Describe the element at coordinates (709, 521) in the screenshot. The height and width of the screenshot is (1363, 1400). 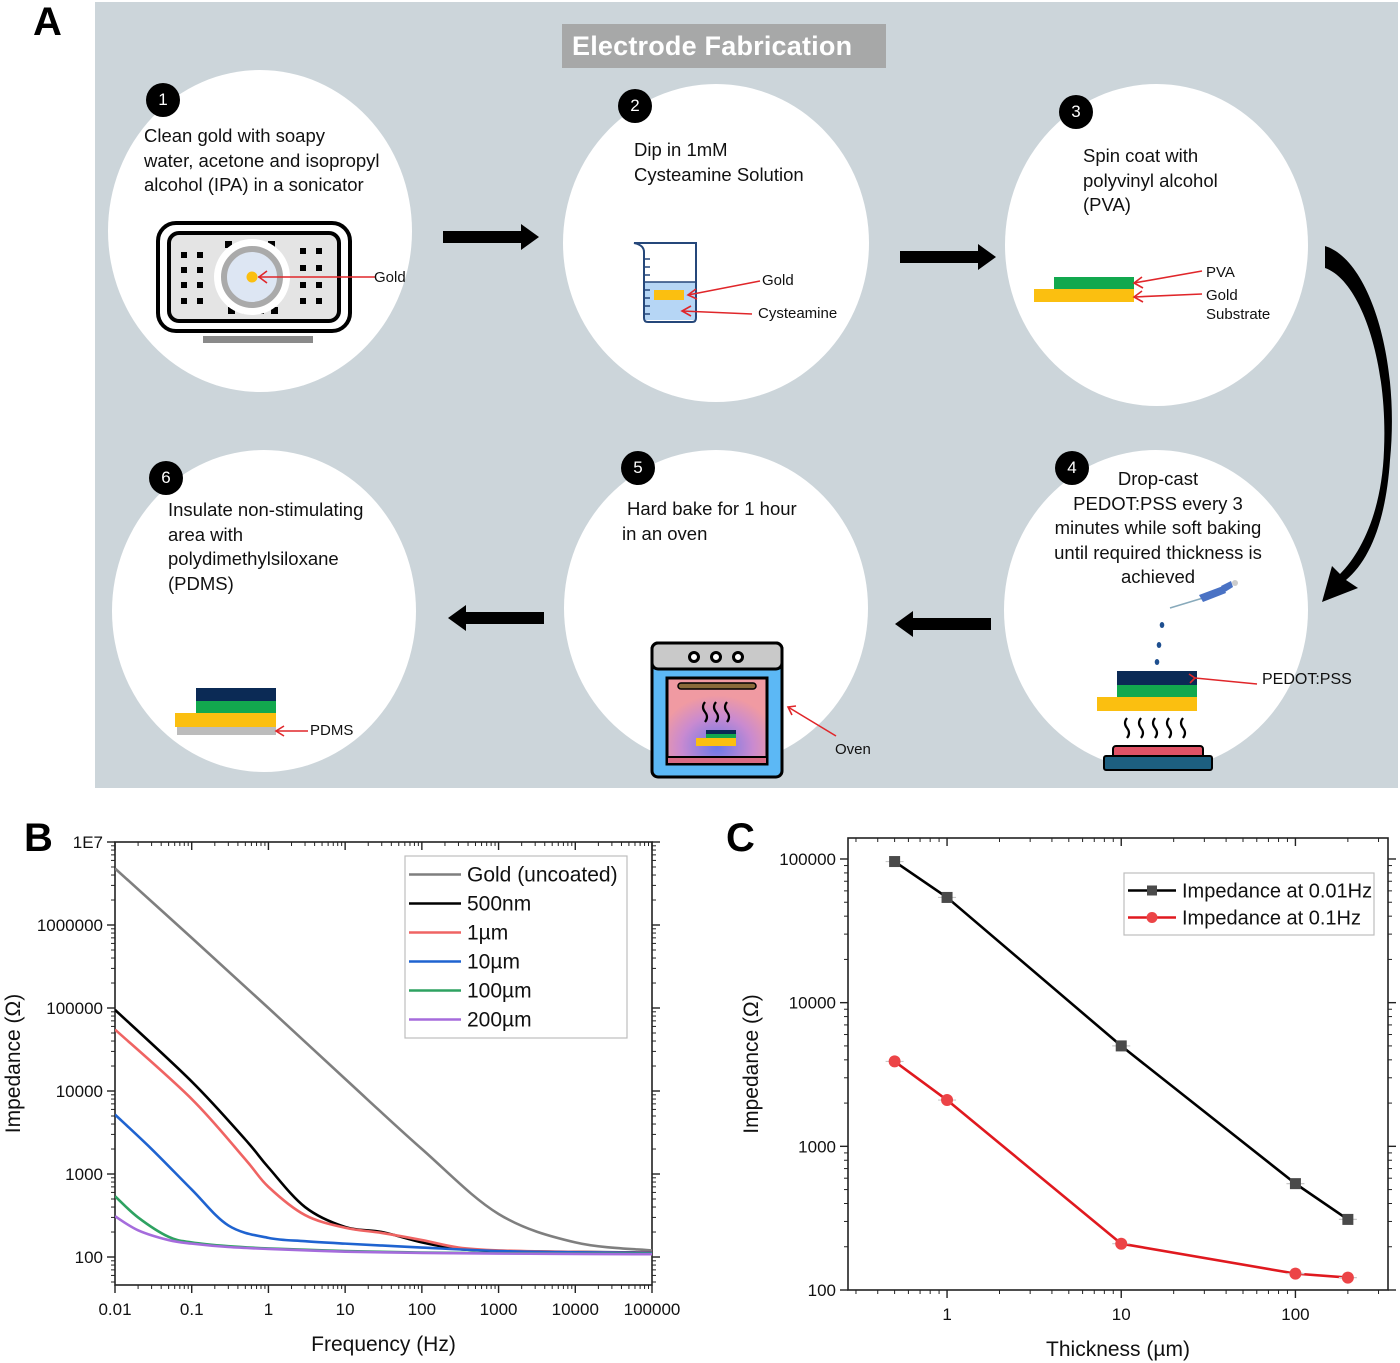
I see `step-5-text: Hard bake for 1 hour in an oven` at that location.